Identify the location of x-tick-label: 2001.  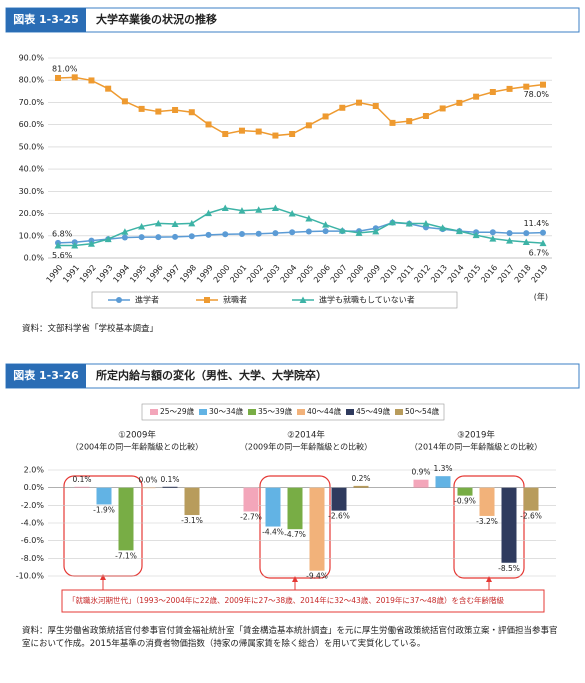
(238, 273).